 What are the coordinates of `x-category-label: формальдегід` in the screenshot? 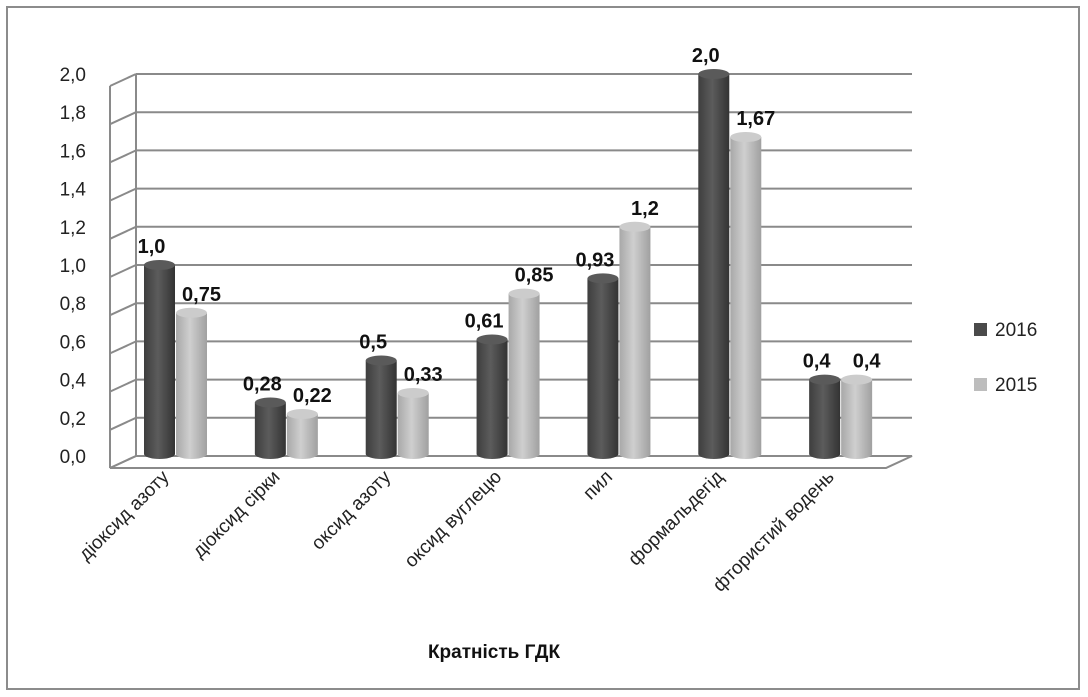 It's located at (675, 518).